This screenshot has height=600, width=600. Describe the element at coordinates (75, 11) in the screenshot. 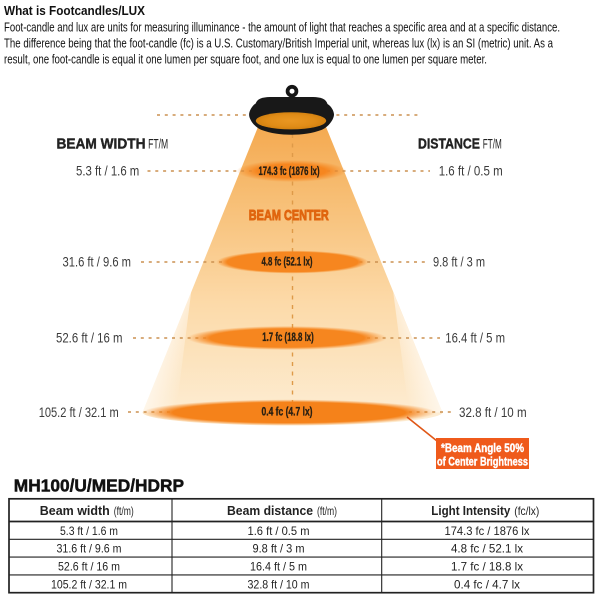

I see `svg-text: What is Footcandles/LUX` at that location.